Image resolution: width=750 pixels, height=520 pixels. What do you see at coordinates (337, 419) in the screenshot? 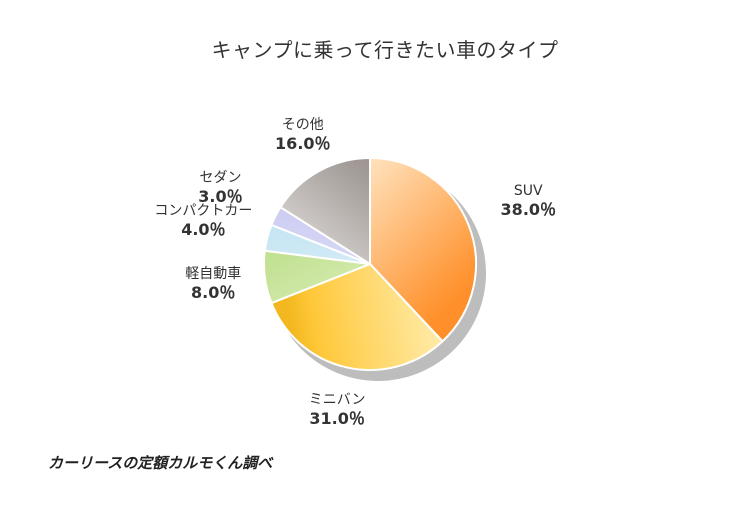
I see `slice-value-2: 31.0％` at bounding box center [337, 419].